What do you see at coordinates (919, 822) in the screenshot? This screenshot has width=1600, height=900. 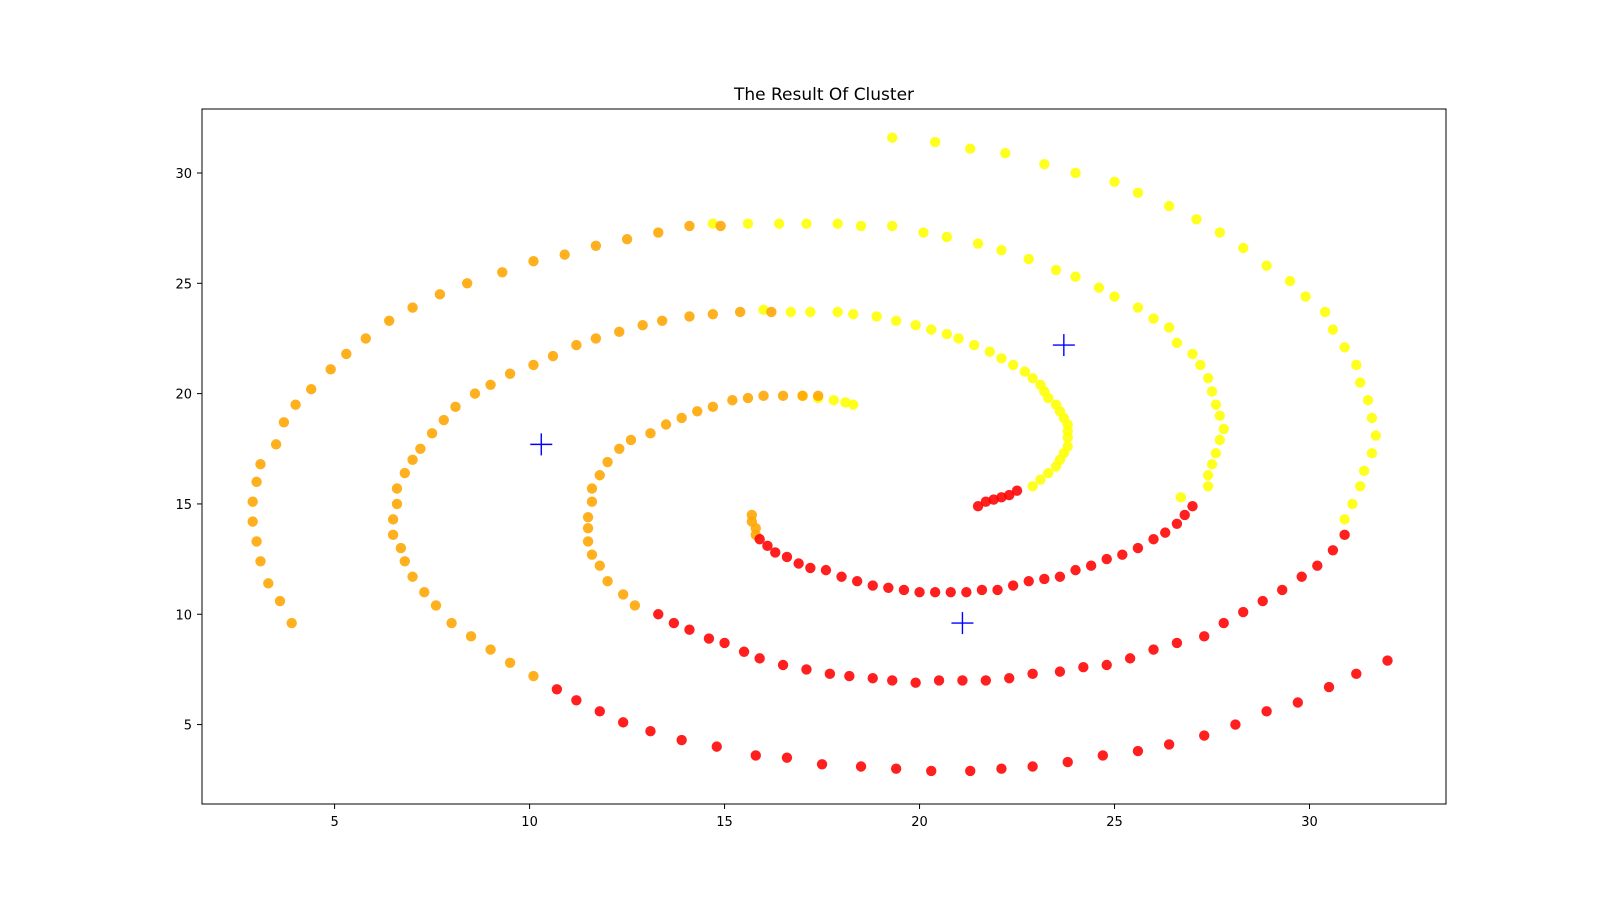 I see `x-tick-label: 20` at bounding box center [919, 822].